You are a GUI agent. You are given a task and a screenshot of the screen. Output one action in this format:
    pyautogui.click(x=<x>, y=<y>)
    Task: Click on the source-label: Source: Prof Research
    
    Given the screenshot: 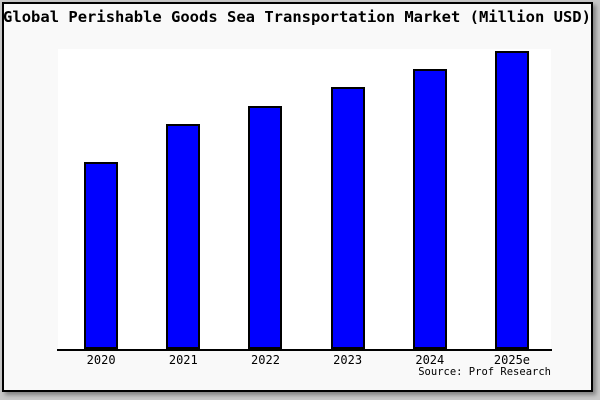 What is the action you would take?
    pyautogui.click(x=484, y=372)
    